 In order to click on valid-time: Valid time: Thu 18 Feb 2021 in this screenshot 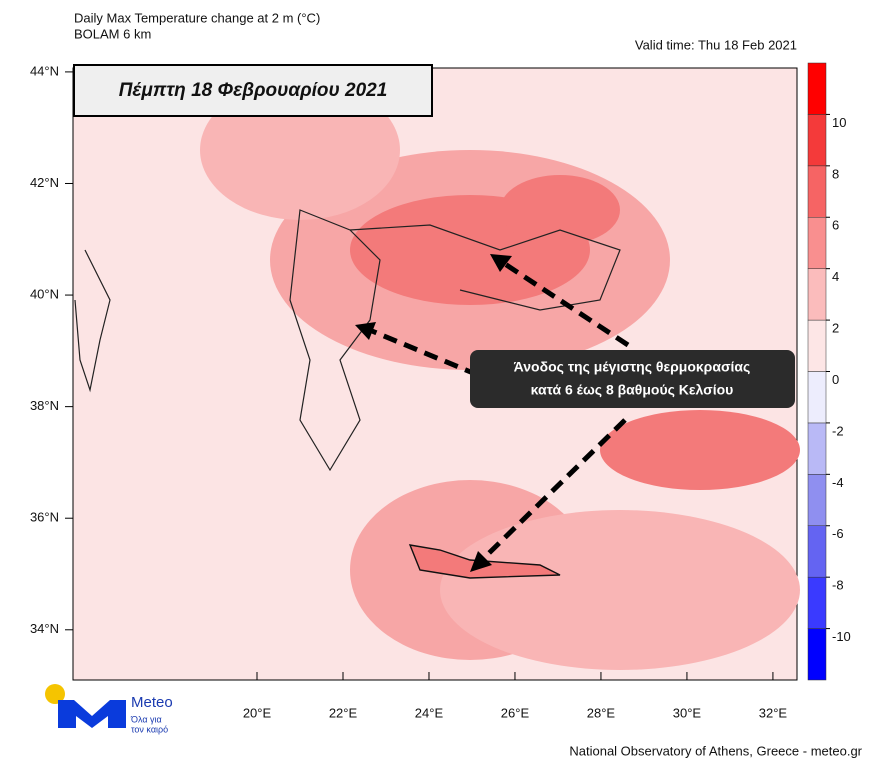, I will do `click(716, 44)`.